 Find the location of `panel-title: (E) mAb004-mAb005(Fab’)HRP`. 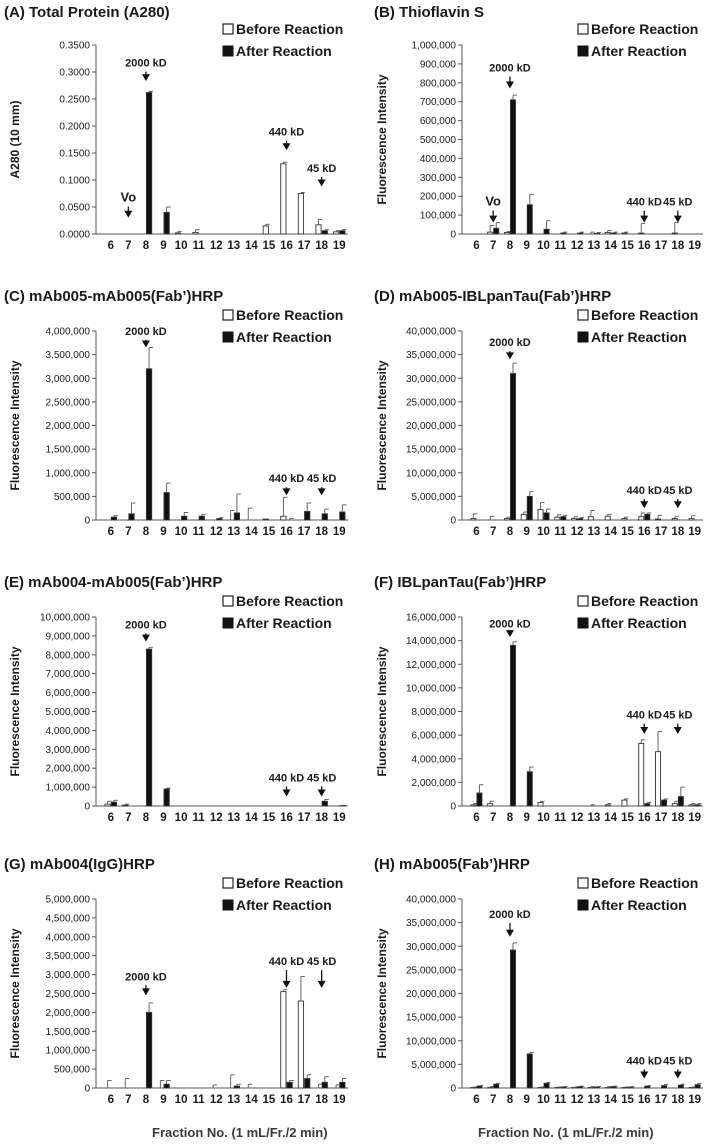

panel-title: (E) mAb004-mAb005(Fab’)HRP is located at coordinates (113, 582).